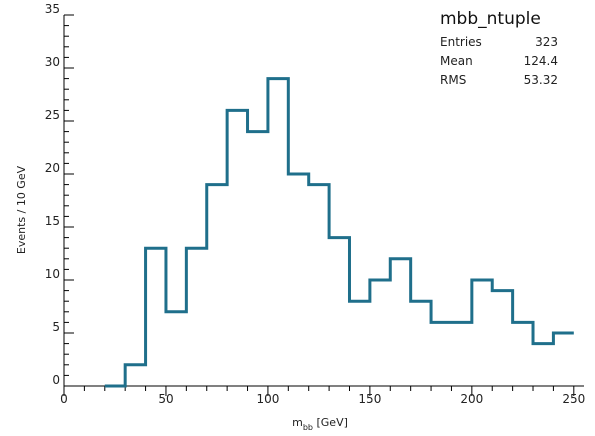 The width and height of the screenshot is (595, 436). Describe the element at coordinates (52, 62) in the screenshot. I see `y-tick-label: 30` at that location.